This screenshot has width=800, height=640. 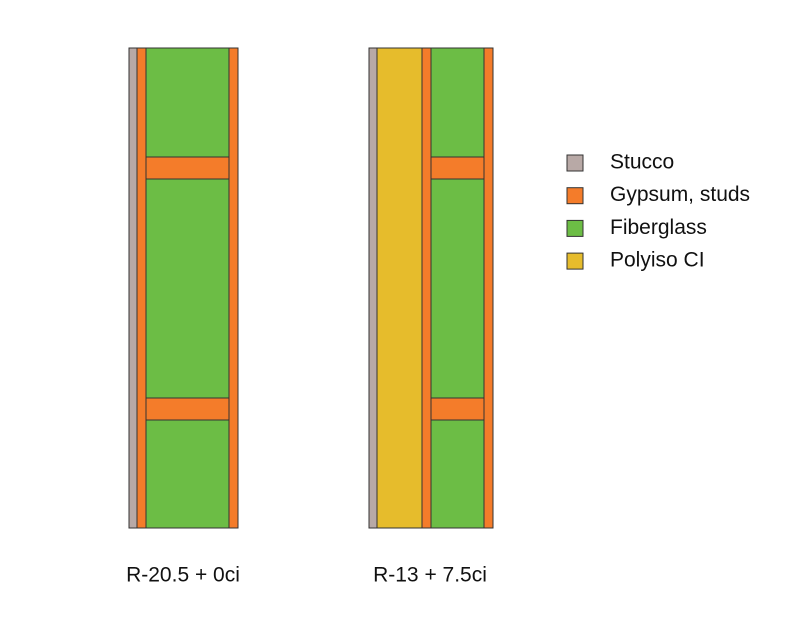 I want to click on legend-label: Polyiso CI, so click(x=657, y=260).